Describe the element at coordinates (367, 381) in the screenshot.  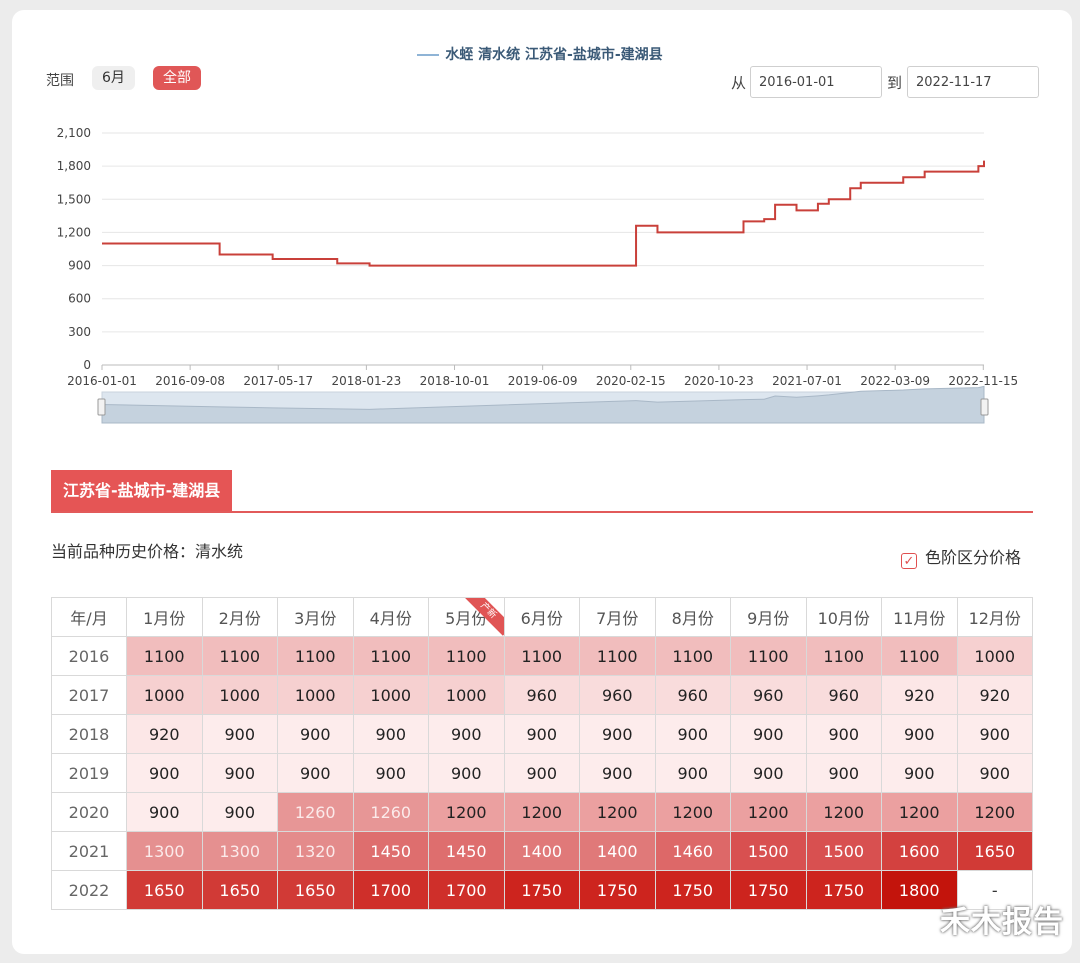
I see `x-tick-label: 2018-01-23` at that location.